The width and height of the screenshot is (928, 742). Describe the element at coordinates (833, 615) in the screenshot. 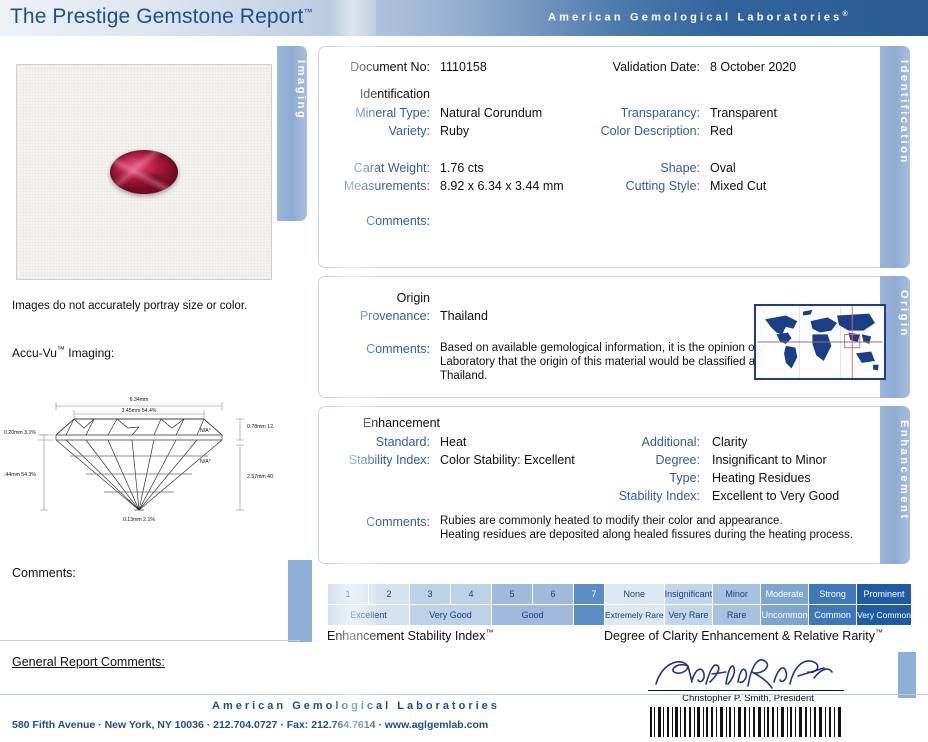

I see `clarity-rarity-cell: Common` at that location.